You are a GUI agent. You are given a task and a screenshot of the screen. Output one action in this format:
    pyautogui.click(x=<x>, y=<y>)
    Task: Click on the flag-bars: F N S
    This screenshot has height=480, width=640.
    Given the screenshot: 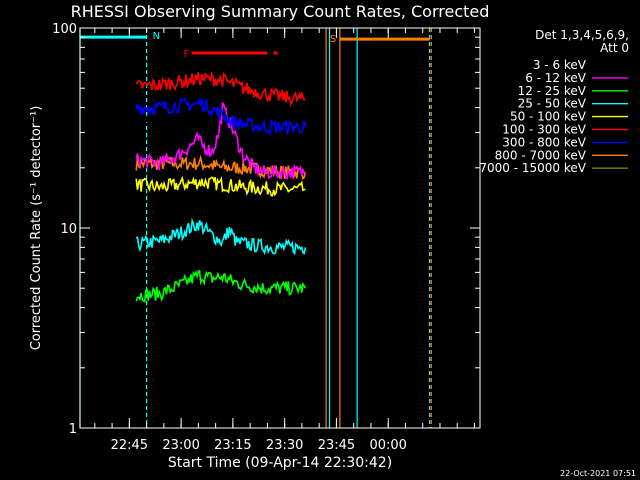 What is the action you would take?
    pyautogui.click(x=255, y=45)
    